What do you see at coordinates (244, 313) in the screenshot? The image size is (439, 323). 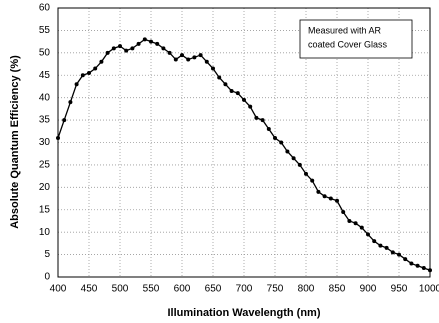 I see `x-axis-label: Illumination Wavelength (nm)` at bounding box center [244, 313].